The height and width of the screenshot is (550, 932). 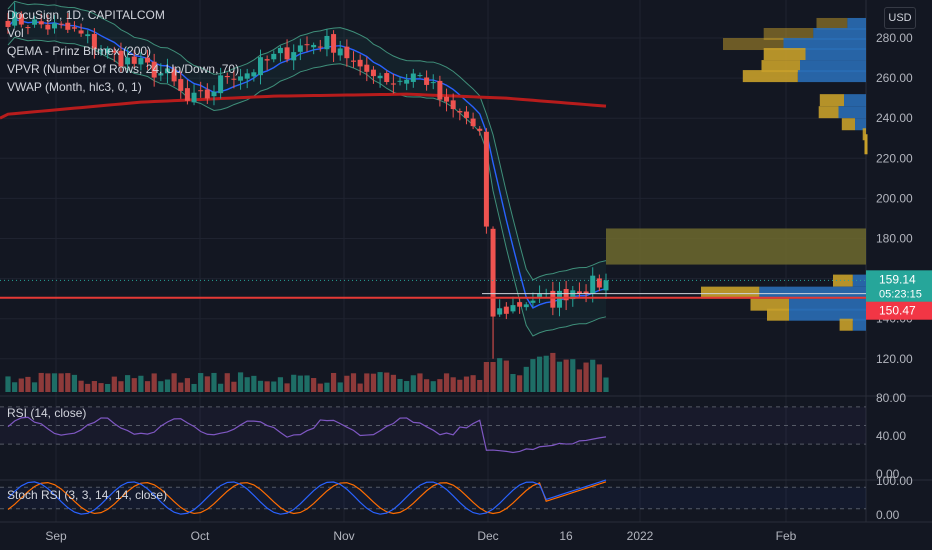 I want to click on indicator-vpvr: VPVR (Number Of Rows, 24, Up/Down, 70), so click(x=123, y=69).